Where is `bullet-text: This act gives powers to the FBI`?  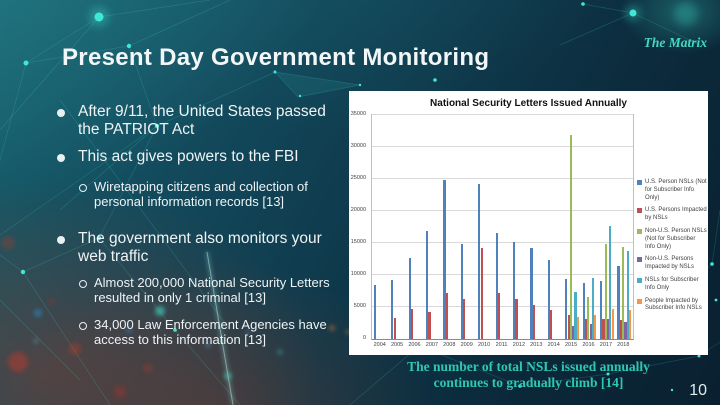 bullet-text: This act gives powers to the FBI is located at coordinates (188, 156).